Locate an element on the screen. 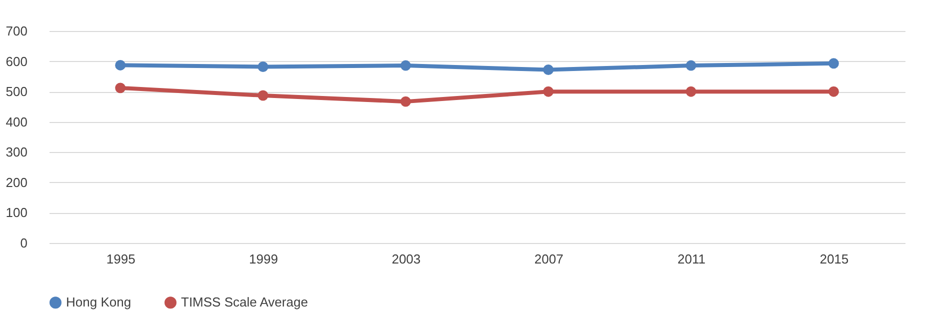 The height and width of the screenshot is (330, 944). x-tick-label: 2003 is located at coordinates (406, 259).